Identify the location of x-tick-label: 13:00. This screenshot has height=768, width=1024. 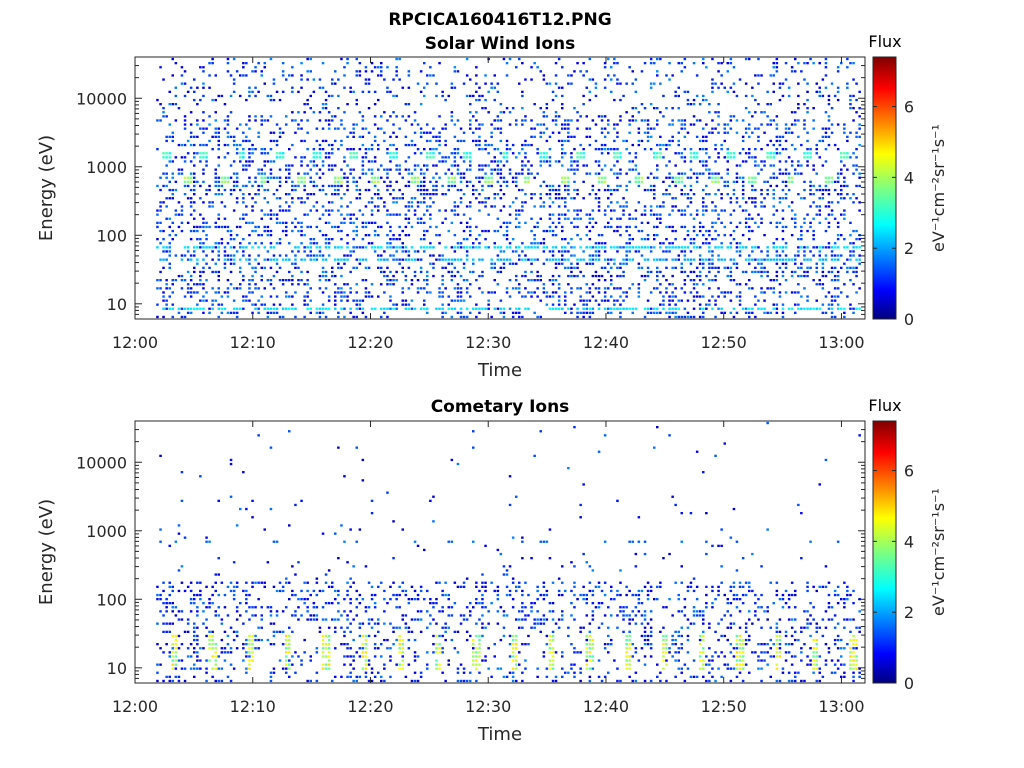
(841, 342).